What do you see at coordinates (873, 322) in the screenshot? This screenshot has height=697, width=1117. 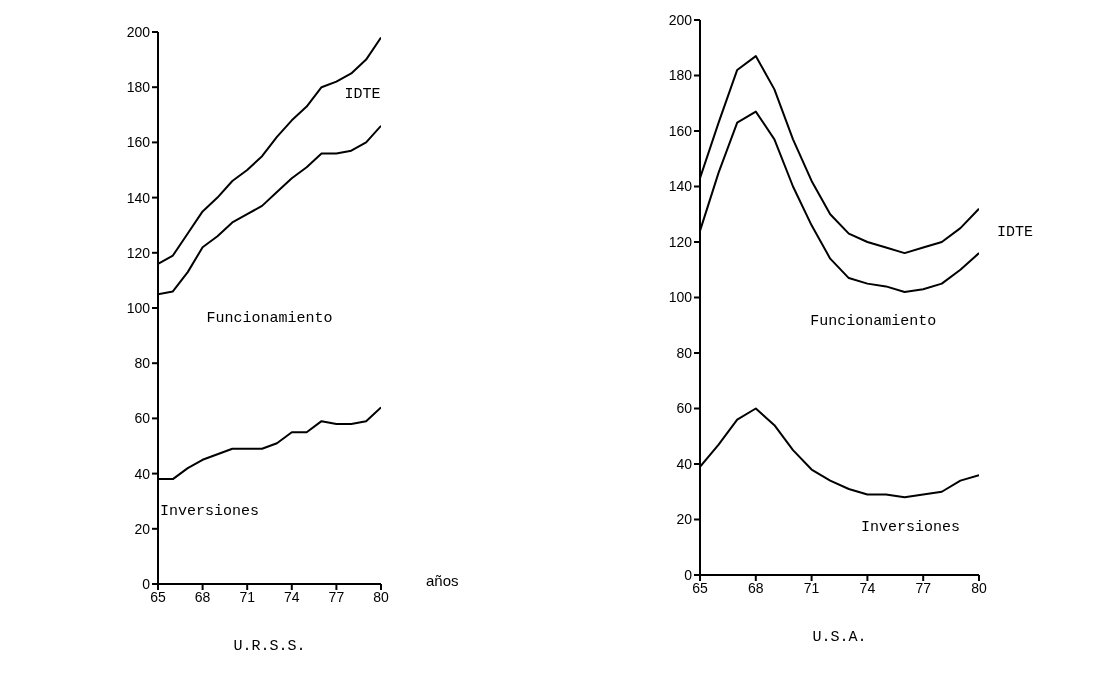 I see `series-label: Funcionamiento` at bounding box center [873, 322].